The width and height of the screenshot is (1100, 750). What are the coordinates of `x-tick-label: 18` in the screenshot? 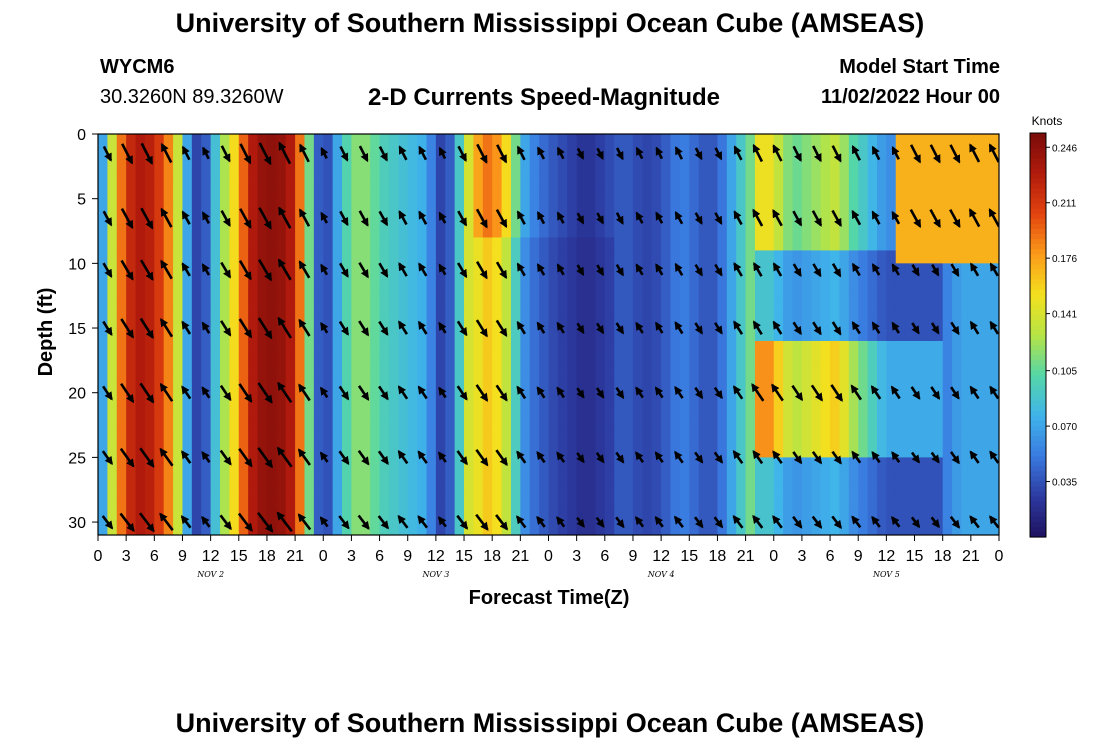 It's located at (492, 556).